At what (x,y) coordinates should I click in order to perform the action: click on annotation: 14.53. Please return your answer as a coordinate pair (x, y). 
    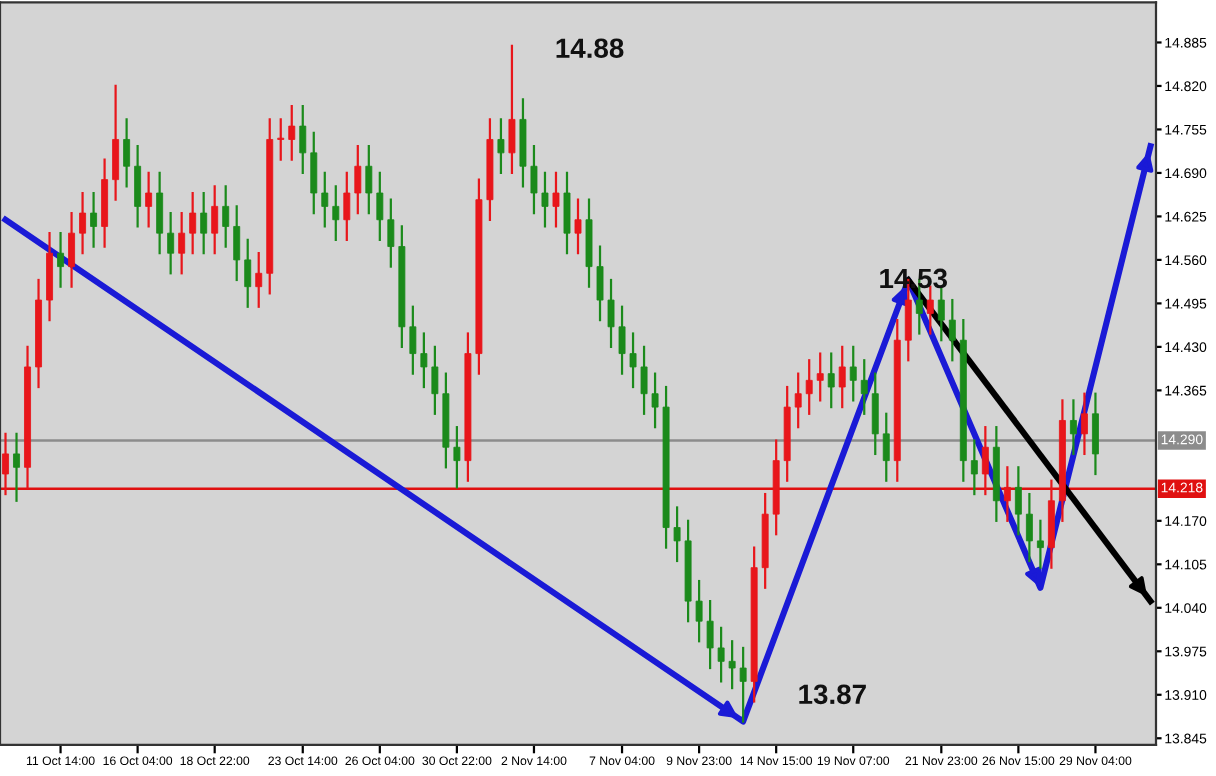
    Looking at the image, I should click on (913, 278).